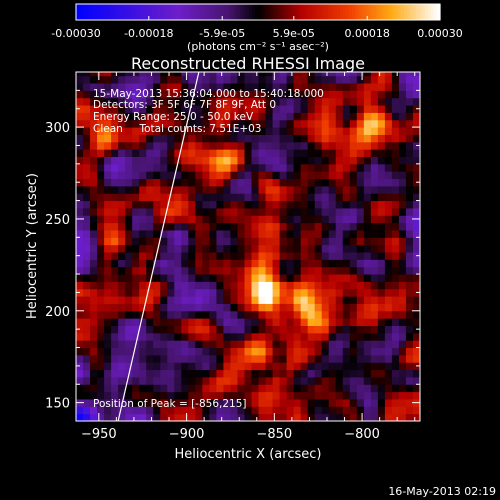  I want to click on colorbar, so click(258, 12).